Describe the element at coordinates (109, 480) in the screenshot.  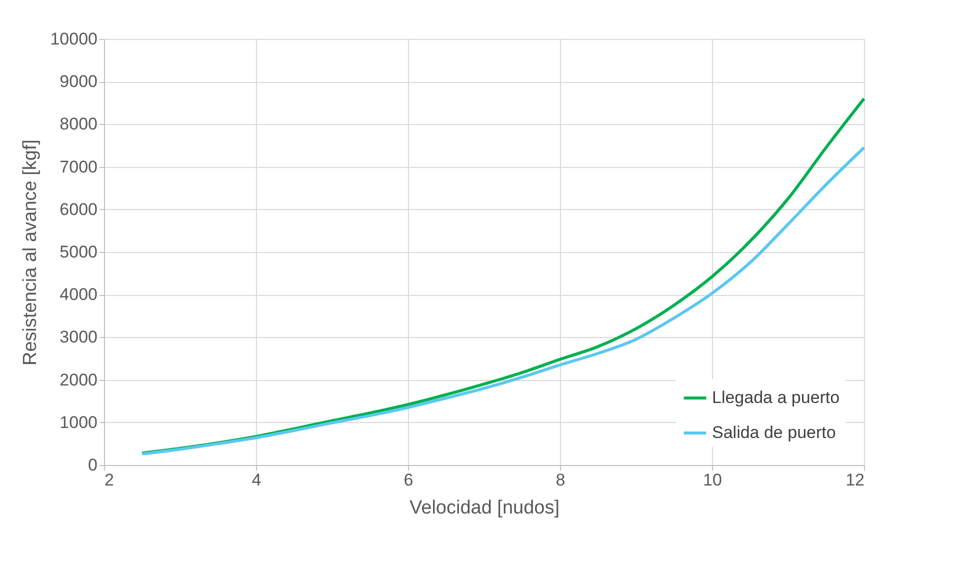
I see `x-tick-label: 2` at that location.